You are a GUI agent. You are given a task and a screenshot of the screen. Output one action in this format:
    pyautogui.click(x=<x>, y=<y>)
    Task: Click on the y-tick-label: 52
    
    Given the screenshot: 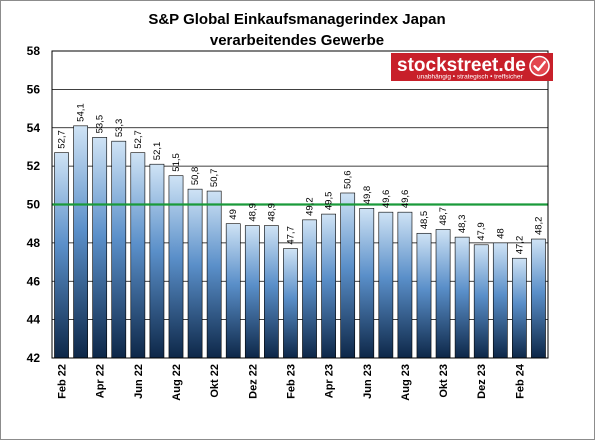 What is the action you would take?
    pyautogui.click(x=34, y=166)
    